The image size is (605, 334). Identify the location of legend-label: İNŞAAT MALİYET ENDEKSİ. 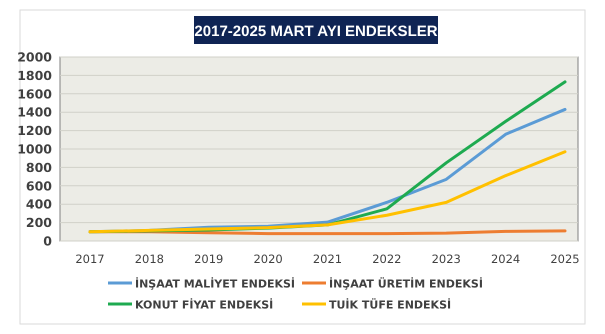
(215, 283).